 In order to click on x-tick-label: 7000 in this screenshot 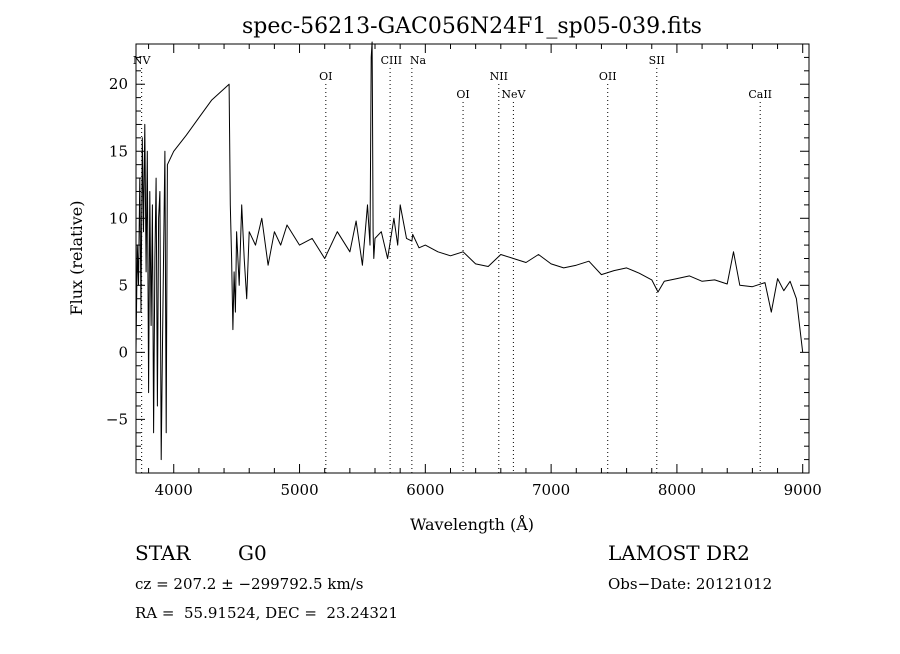, I will do `click(551, 490)`.